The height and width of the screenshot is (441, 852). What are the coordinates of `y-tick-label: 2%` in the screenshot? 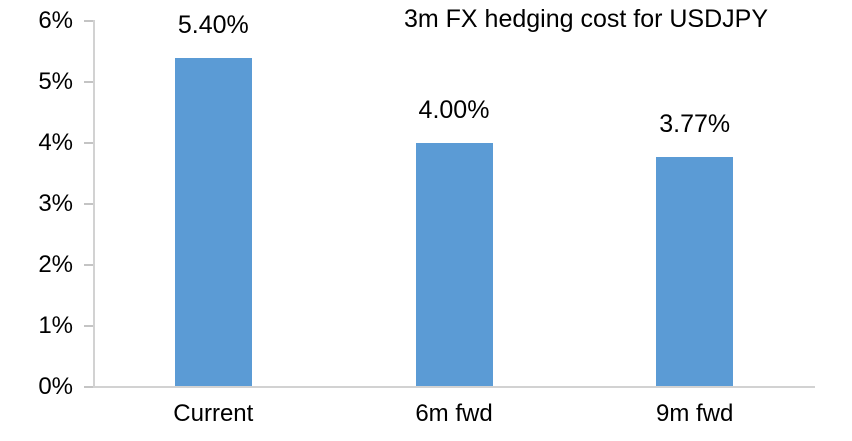 It's located at (55, 264).